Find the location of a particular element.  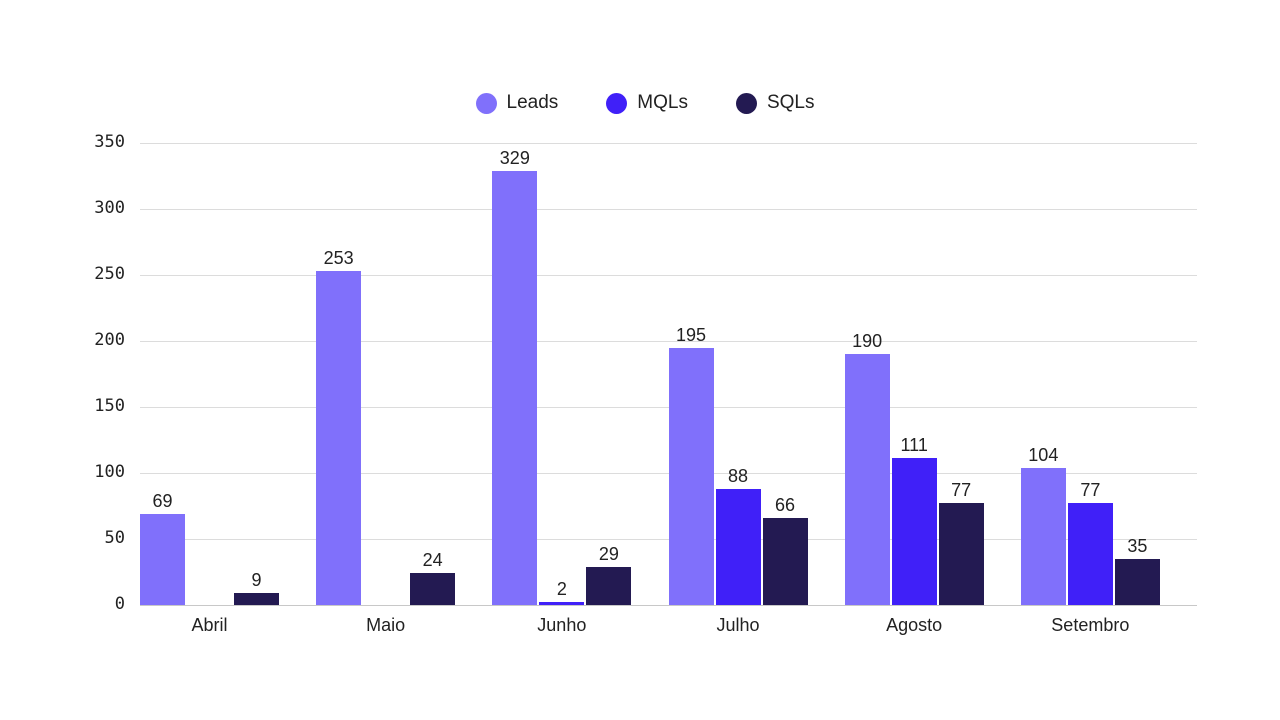

bar-sqls-maio is located at coordinates (433, 589).